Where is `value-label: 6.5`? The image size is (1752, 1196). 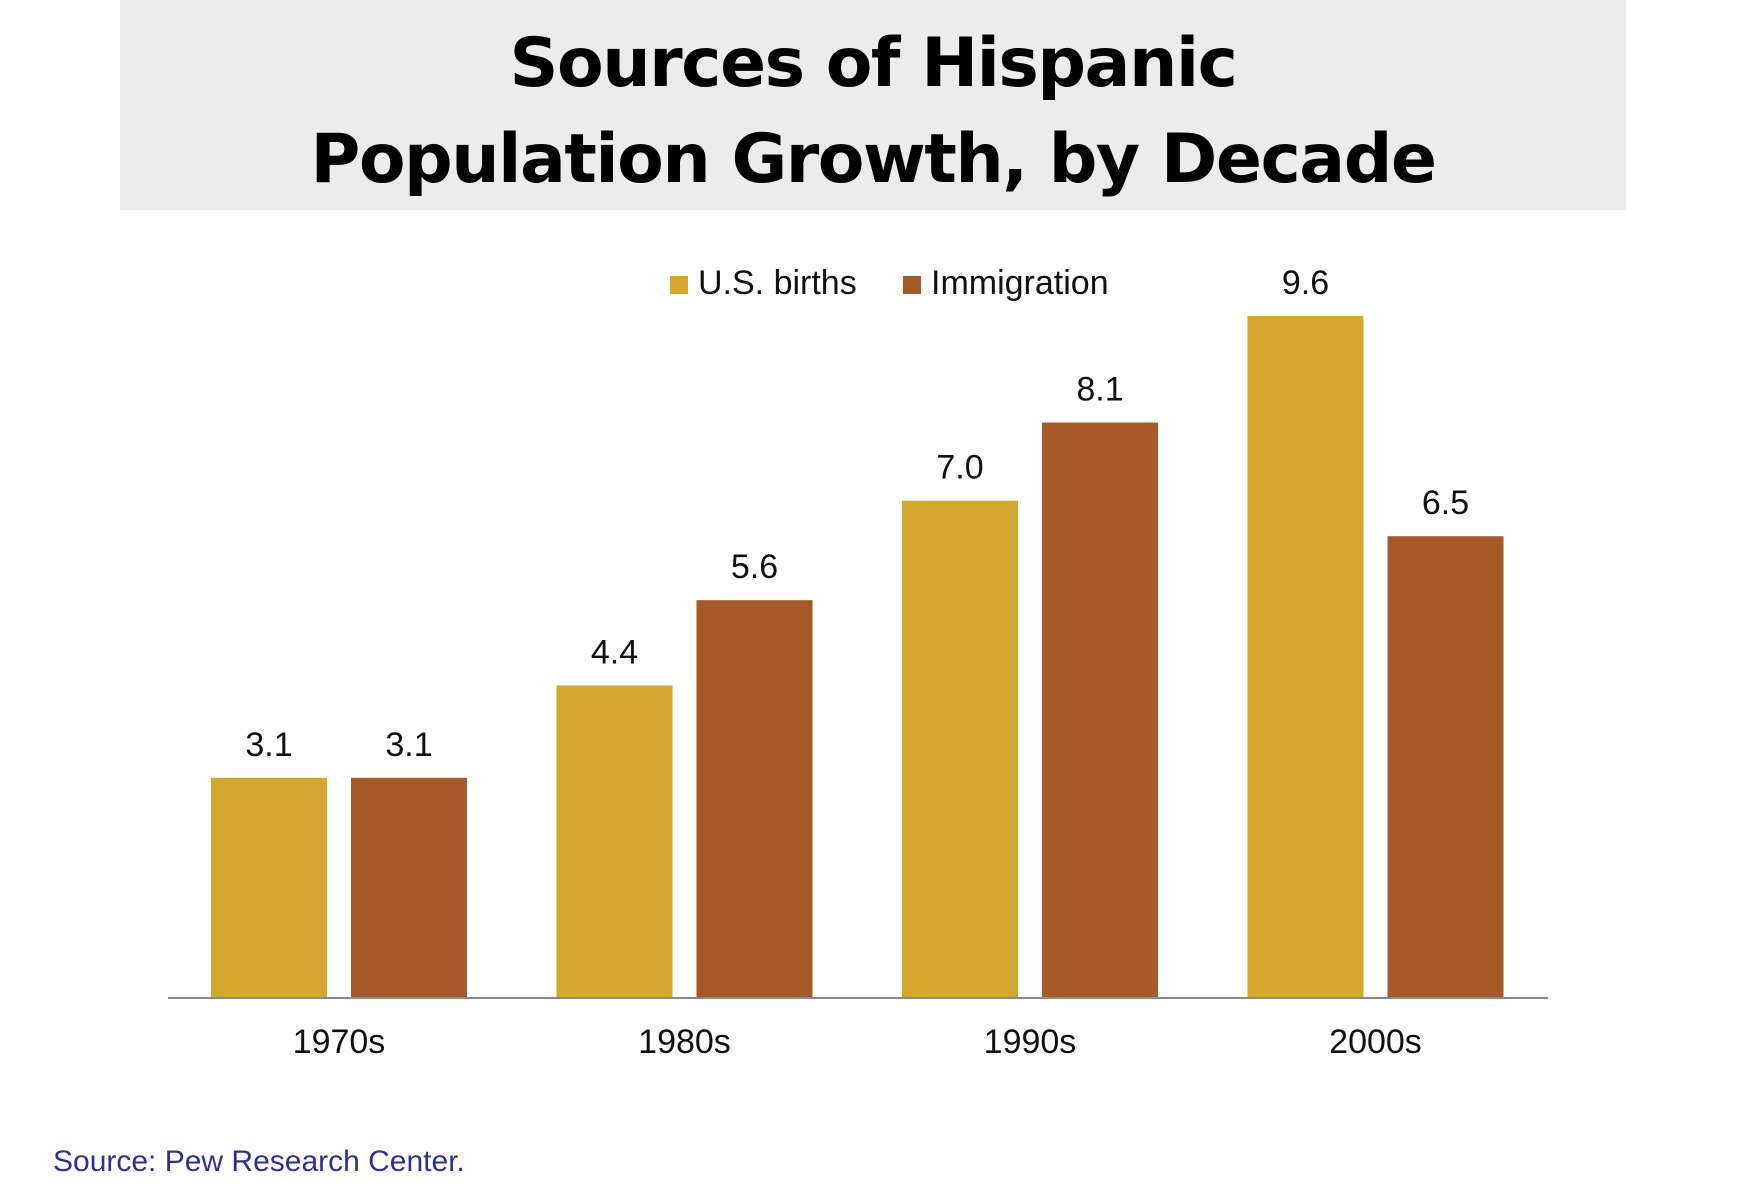
value-label: 6.5 is located at coordinates (1445, 503).